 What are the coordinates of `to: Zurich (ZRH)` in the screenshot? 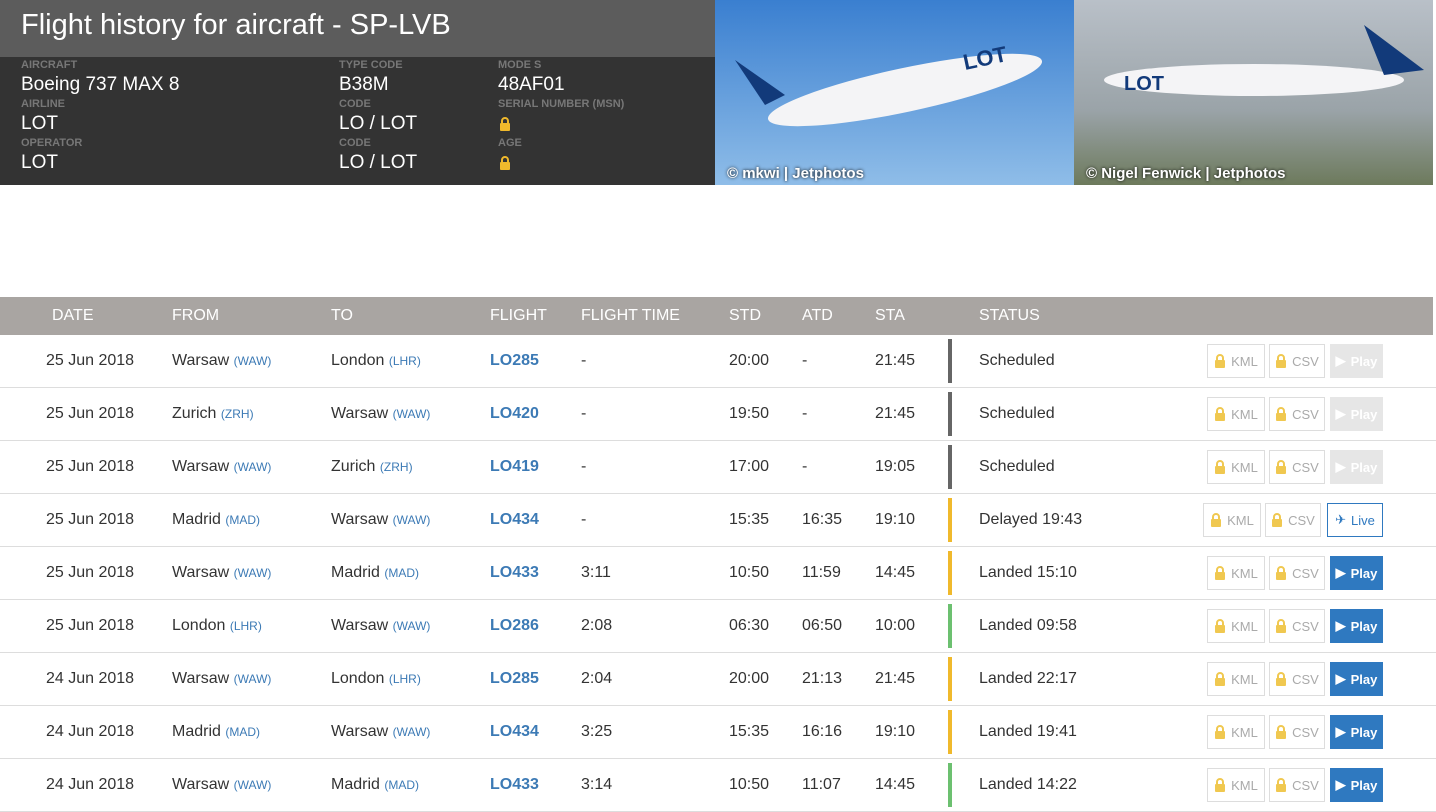 It's located at (372, 467).